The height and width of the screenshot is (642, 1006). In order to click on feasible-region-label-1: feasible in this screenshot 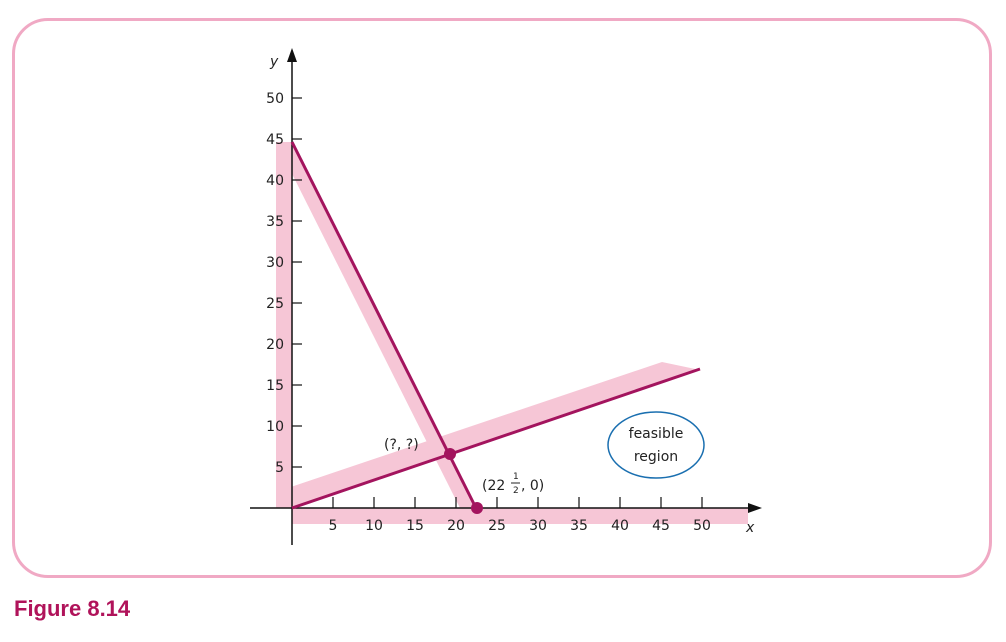, I will do `click(656, 434)`.